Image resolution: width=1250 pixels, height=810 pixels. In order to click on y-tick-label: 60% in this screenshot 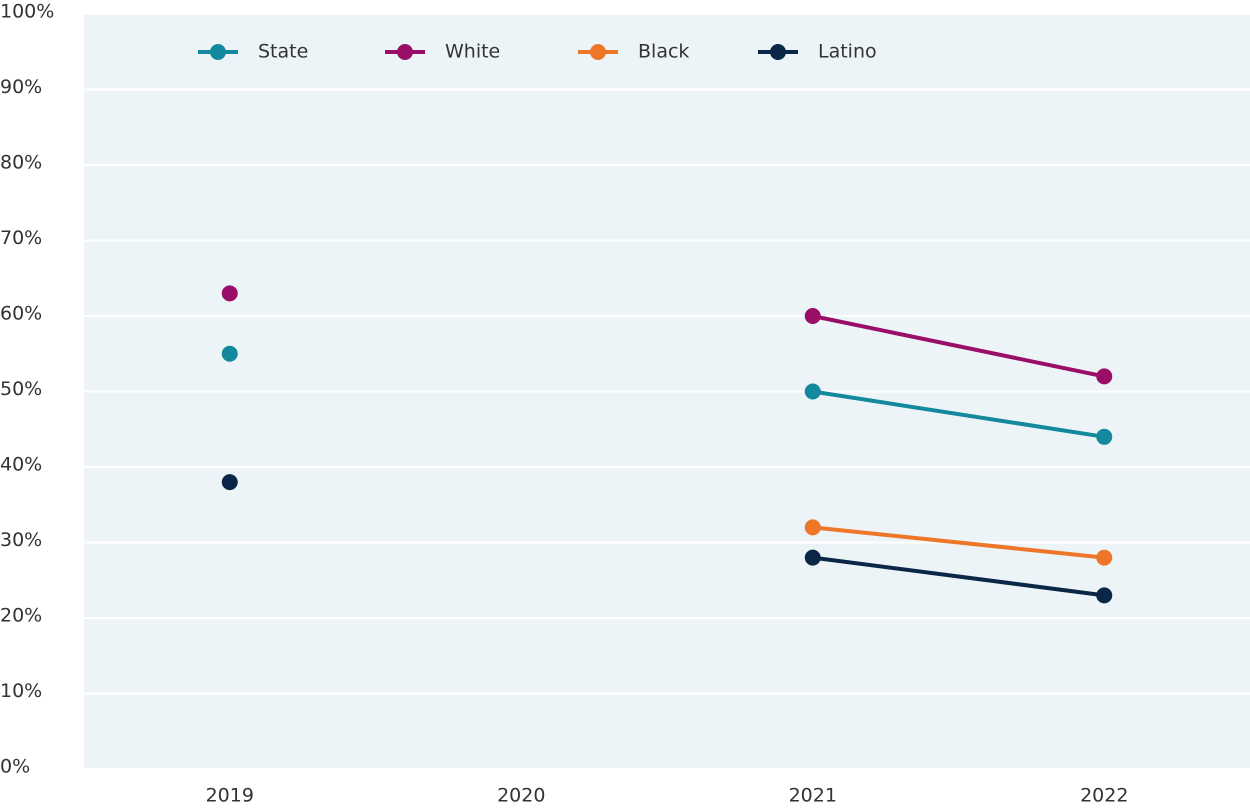, I will do `click(21, 314)`.